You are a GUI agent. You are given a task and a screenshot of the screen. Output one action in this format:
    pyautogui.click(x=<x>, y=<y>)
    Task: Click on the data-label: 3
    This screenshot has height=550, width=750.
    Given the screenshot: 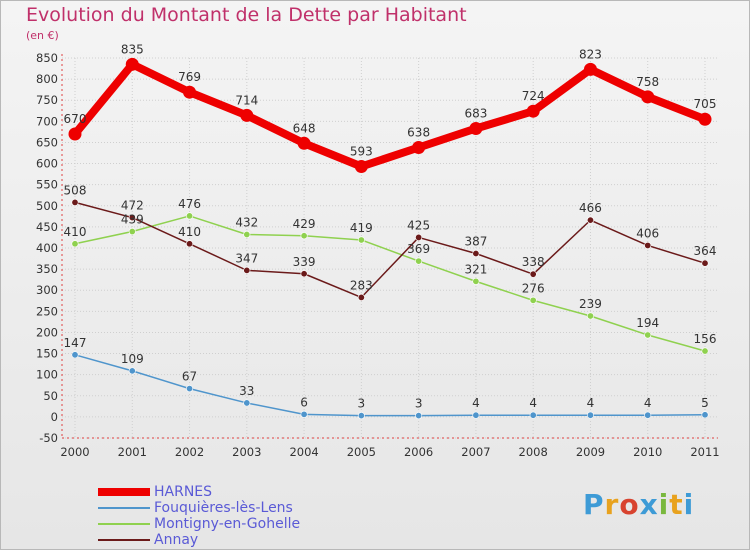 What is the action you would take?
    pyautogui.click(x=362, y=404)
    